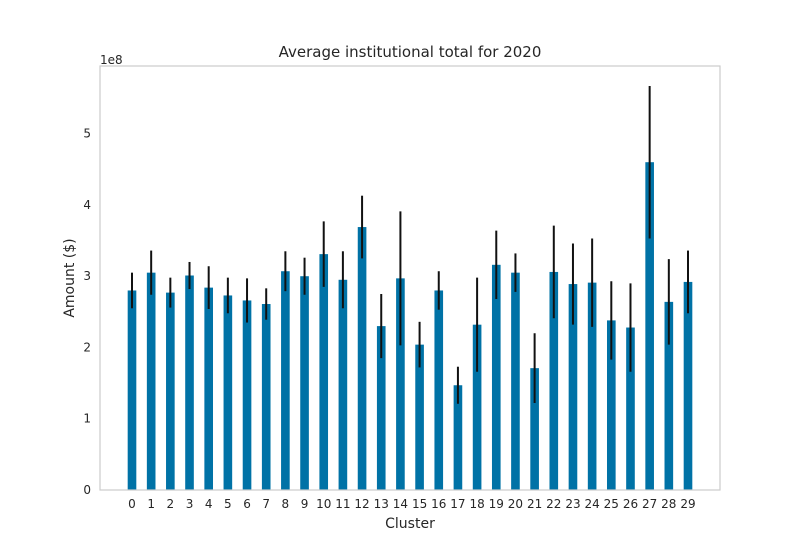  Describe the element at coordinates (286, 504) in the screenshot. I see `x-tick-label: 8` at that location.